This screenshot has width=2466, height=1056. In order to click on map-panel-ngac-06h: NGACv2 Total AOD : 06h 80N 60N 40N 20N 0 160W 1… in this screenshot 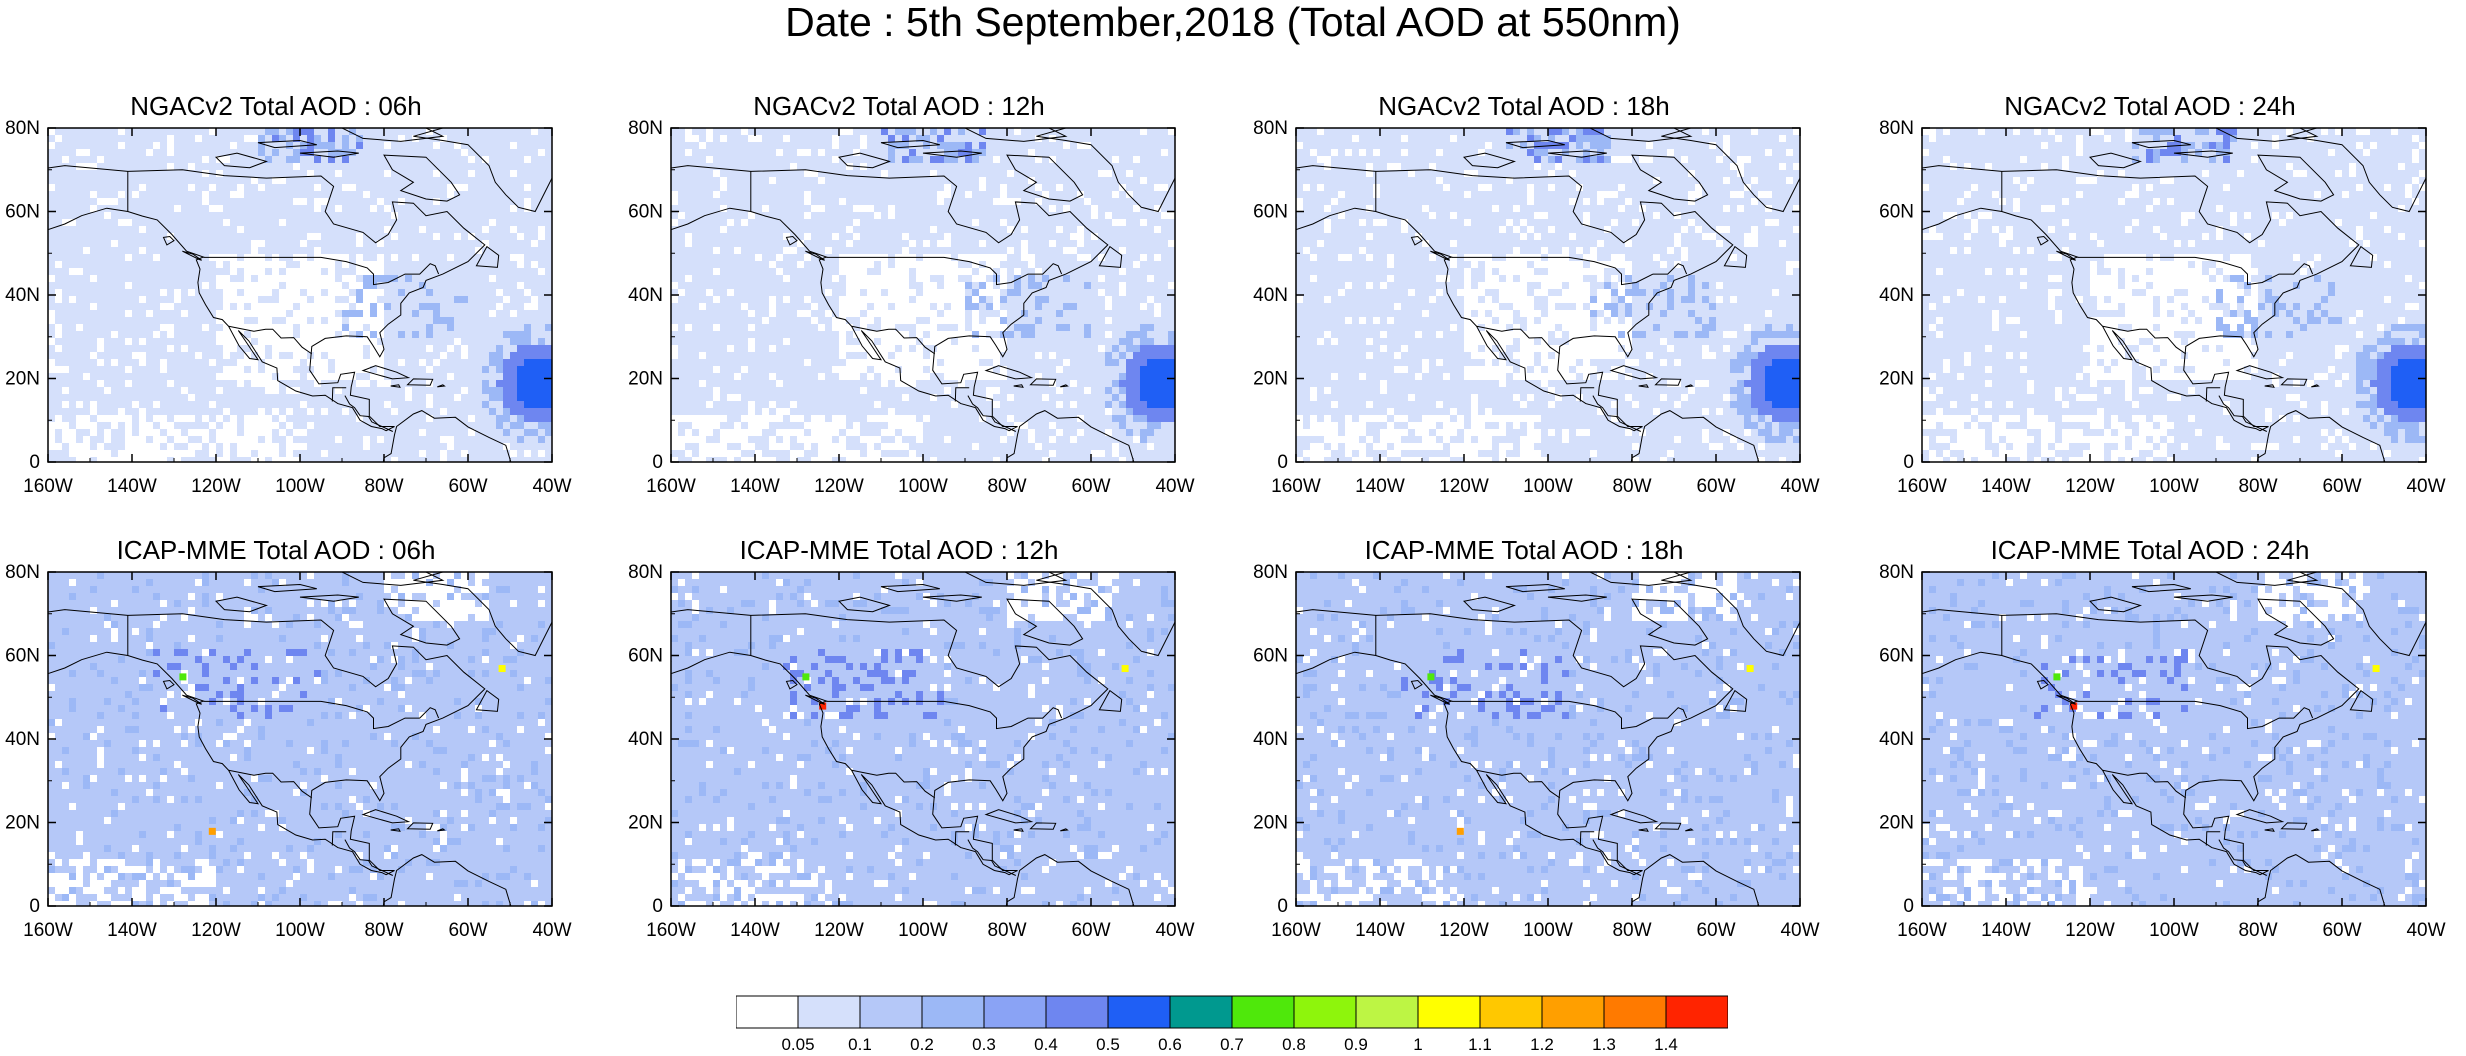, I will do `click(285, 294)`.